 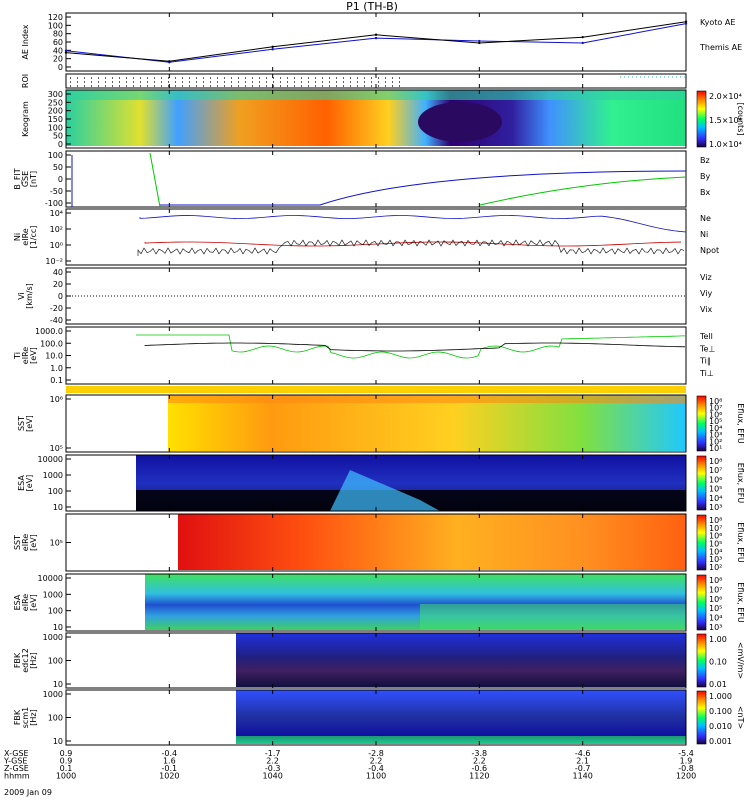 I want to click on ti-legend-Ti∥: Ti∥, so click(x=705, y=361).